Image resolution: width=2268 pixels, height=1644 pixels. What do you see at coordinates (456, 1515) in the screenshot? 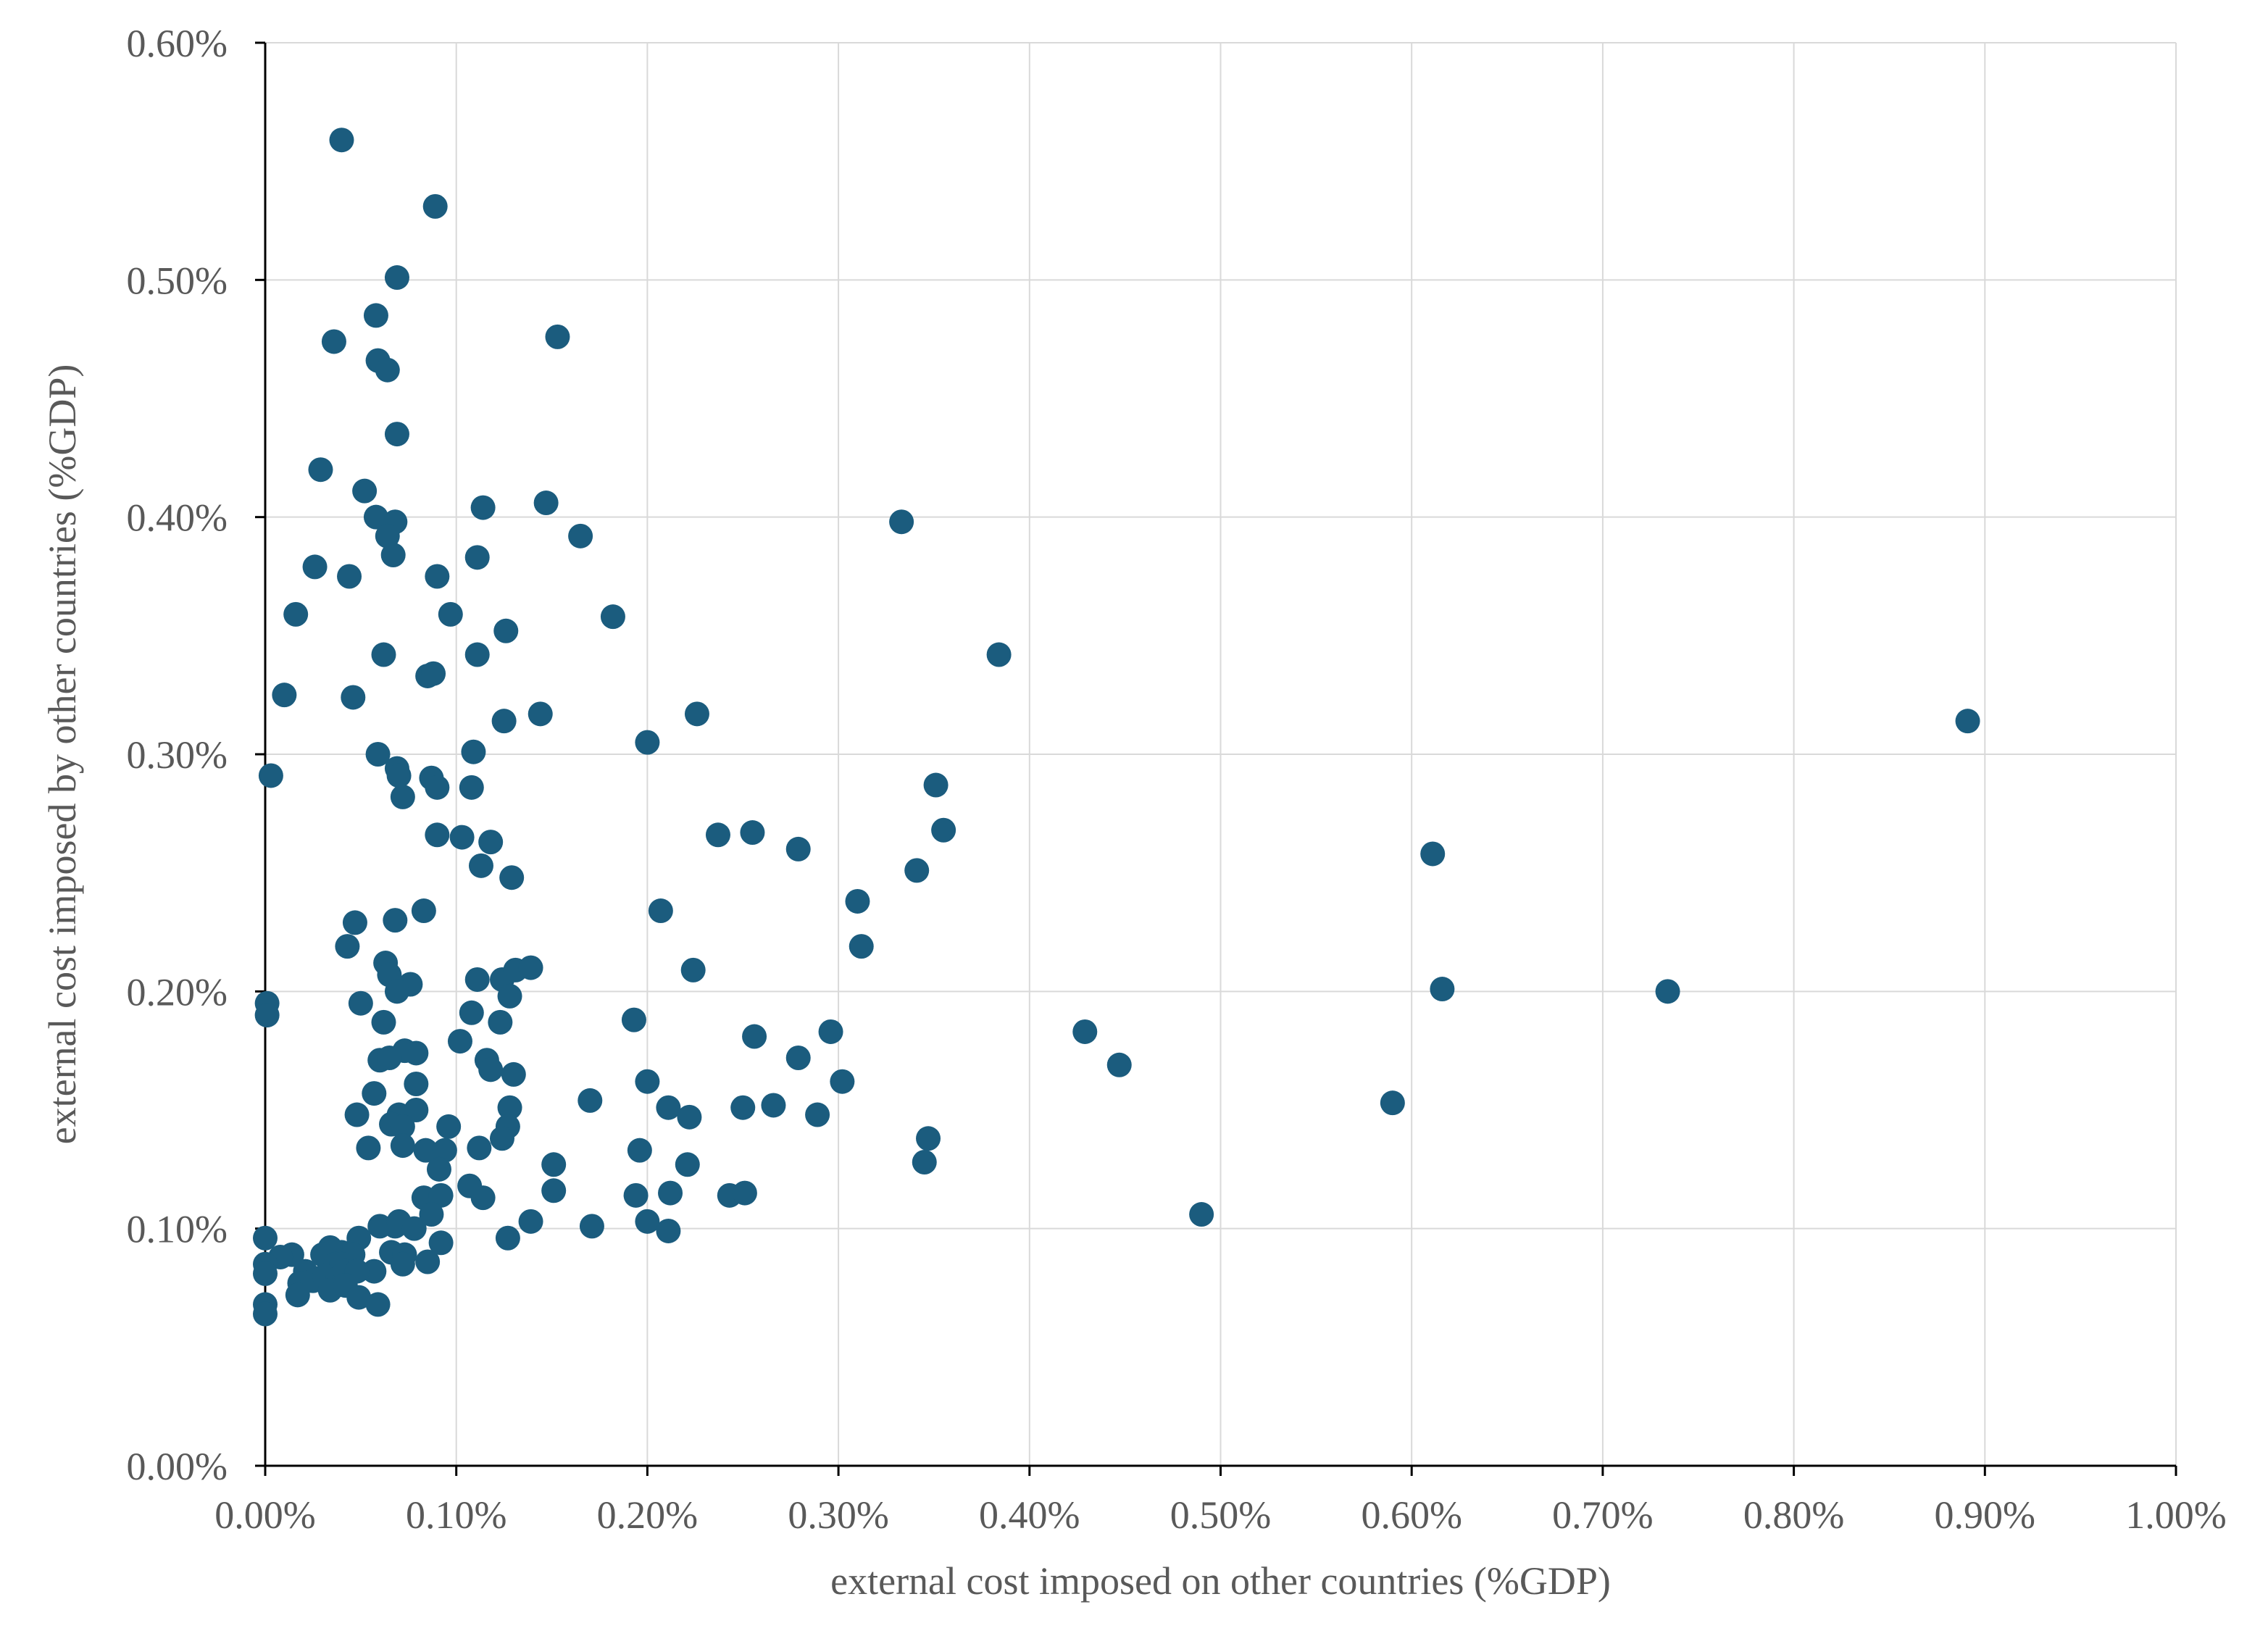
I see `x-tick-label: 0.10%` at bounding box center [456, 1515].